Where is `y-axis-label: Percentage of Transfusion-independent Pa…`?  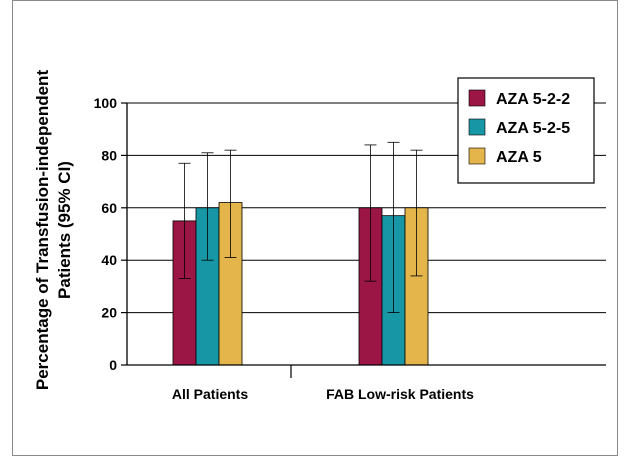 y-axis-label: Percentage of Transfusion-independent Pa… is located at coordinates (53, 230).